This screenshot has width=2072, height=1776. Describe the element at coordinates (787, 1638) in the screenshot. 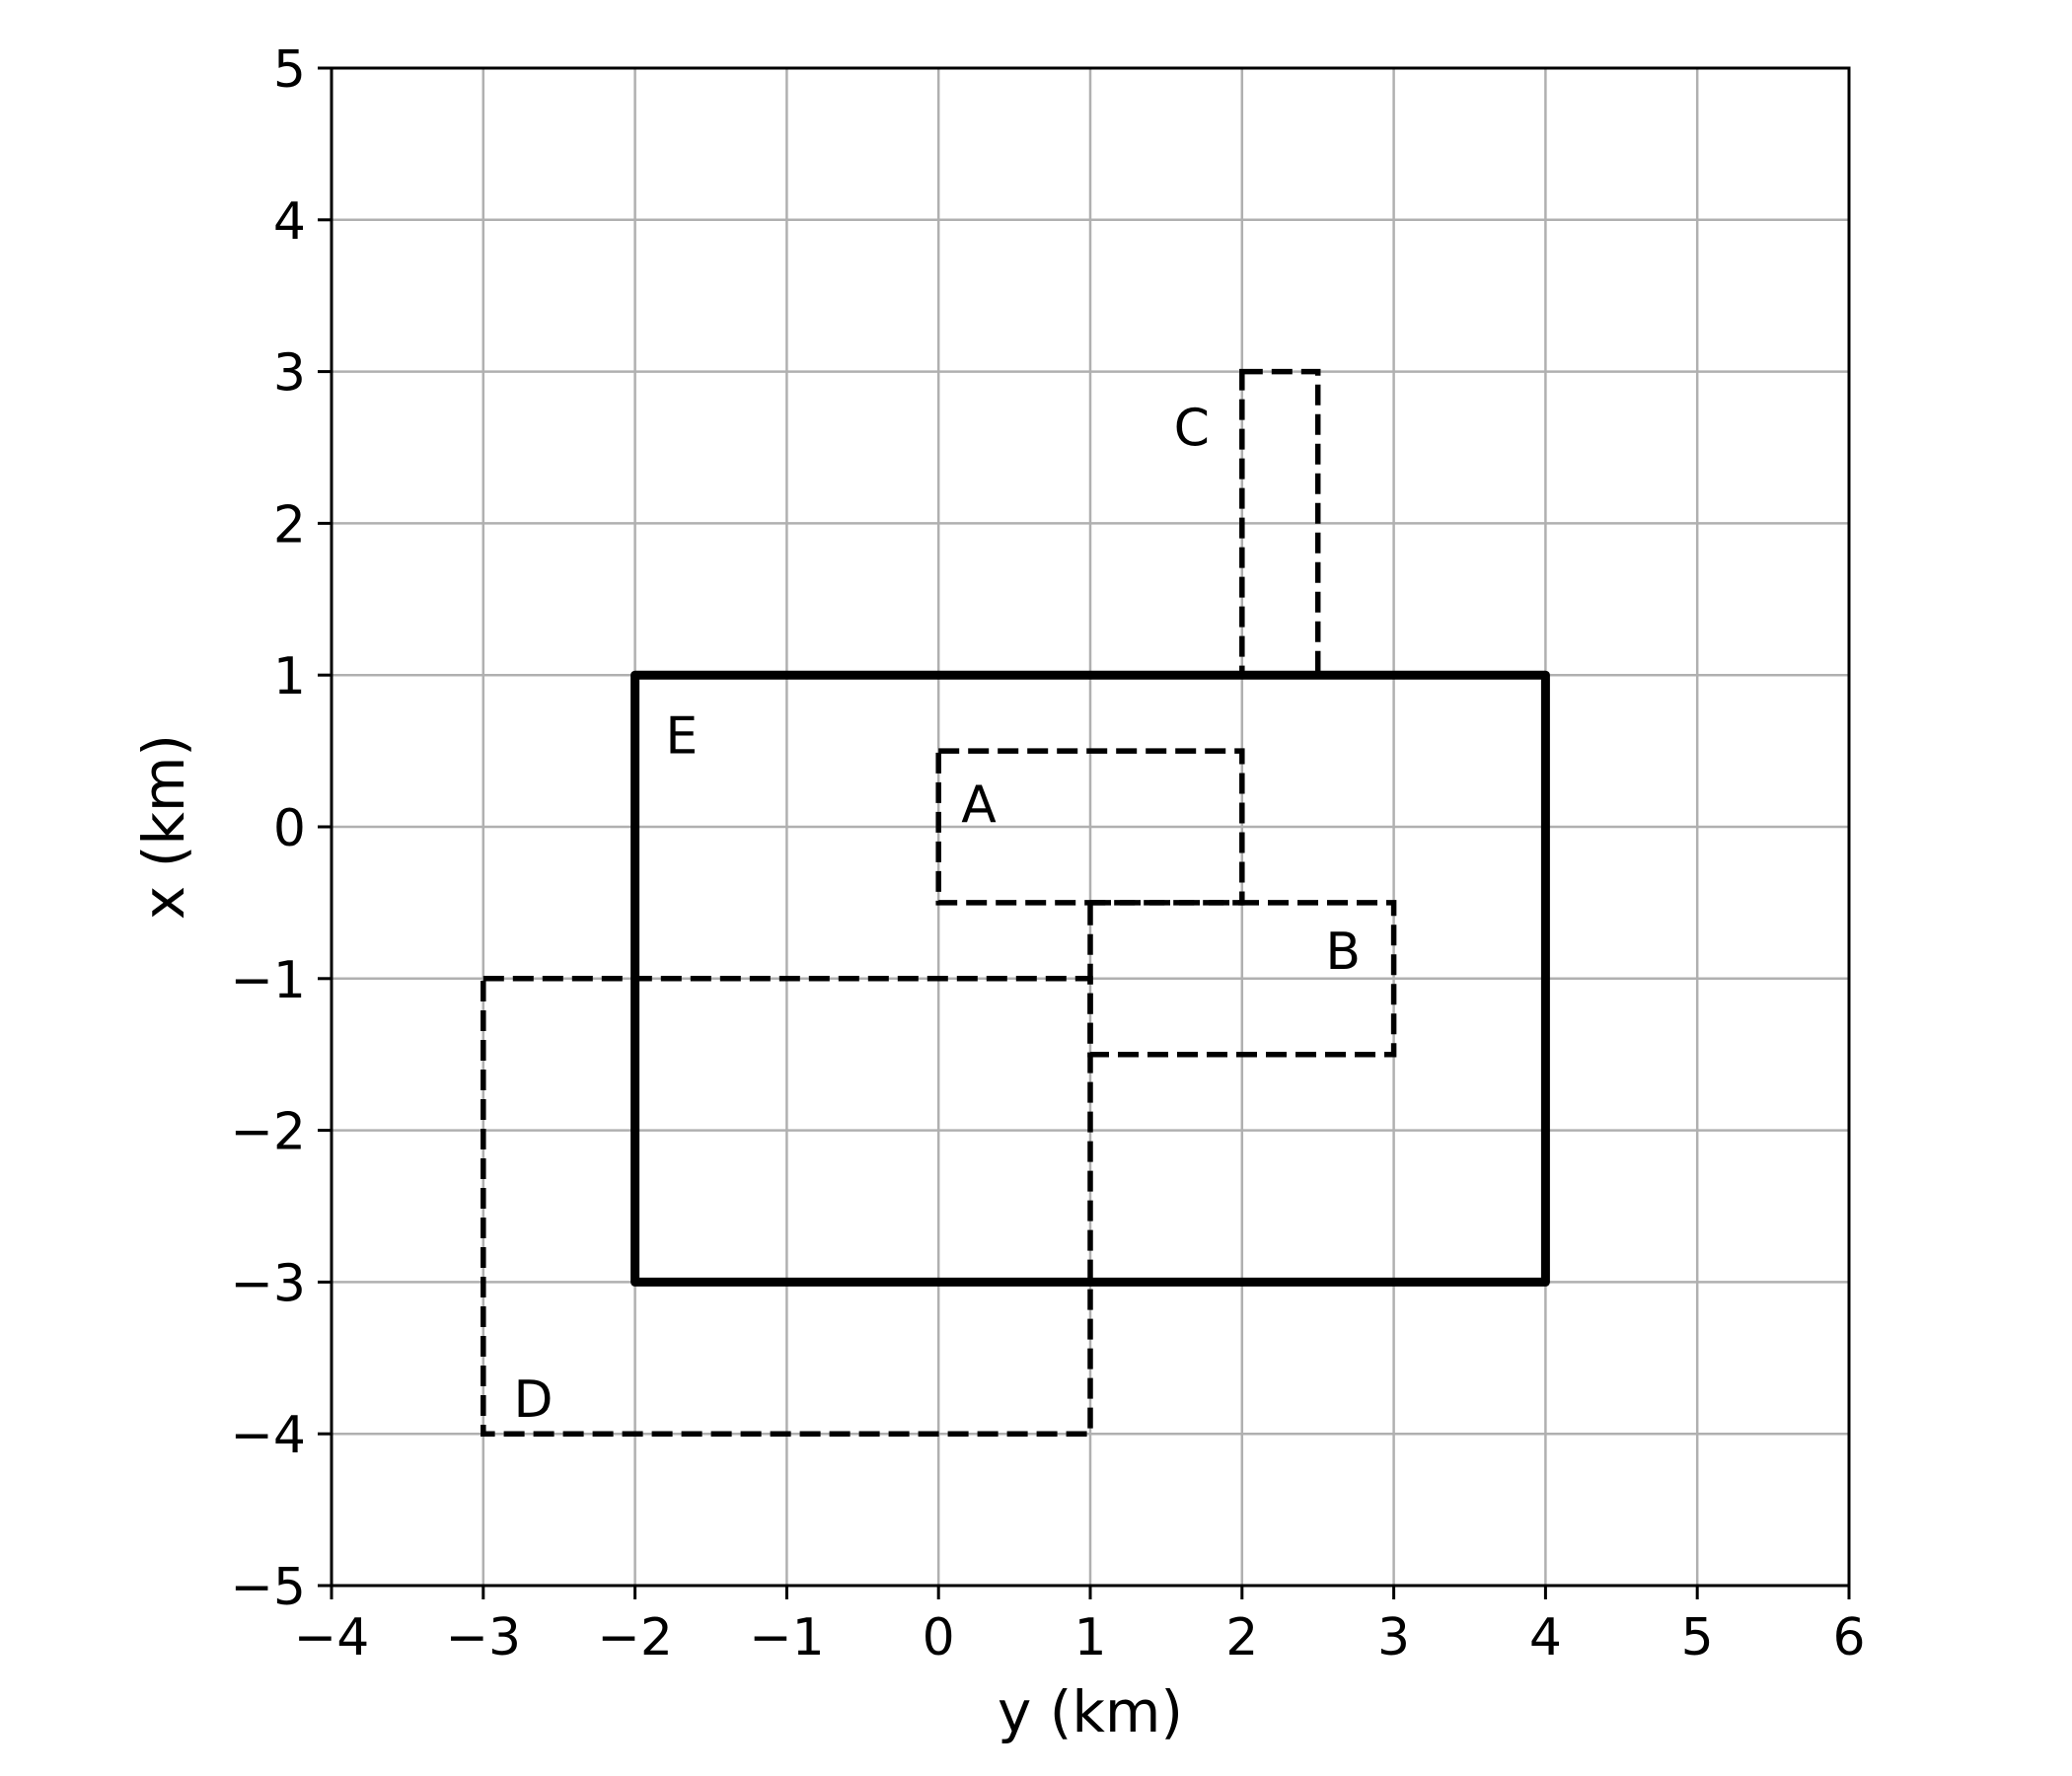

I see `x-tick-label-3: −1` at that location.